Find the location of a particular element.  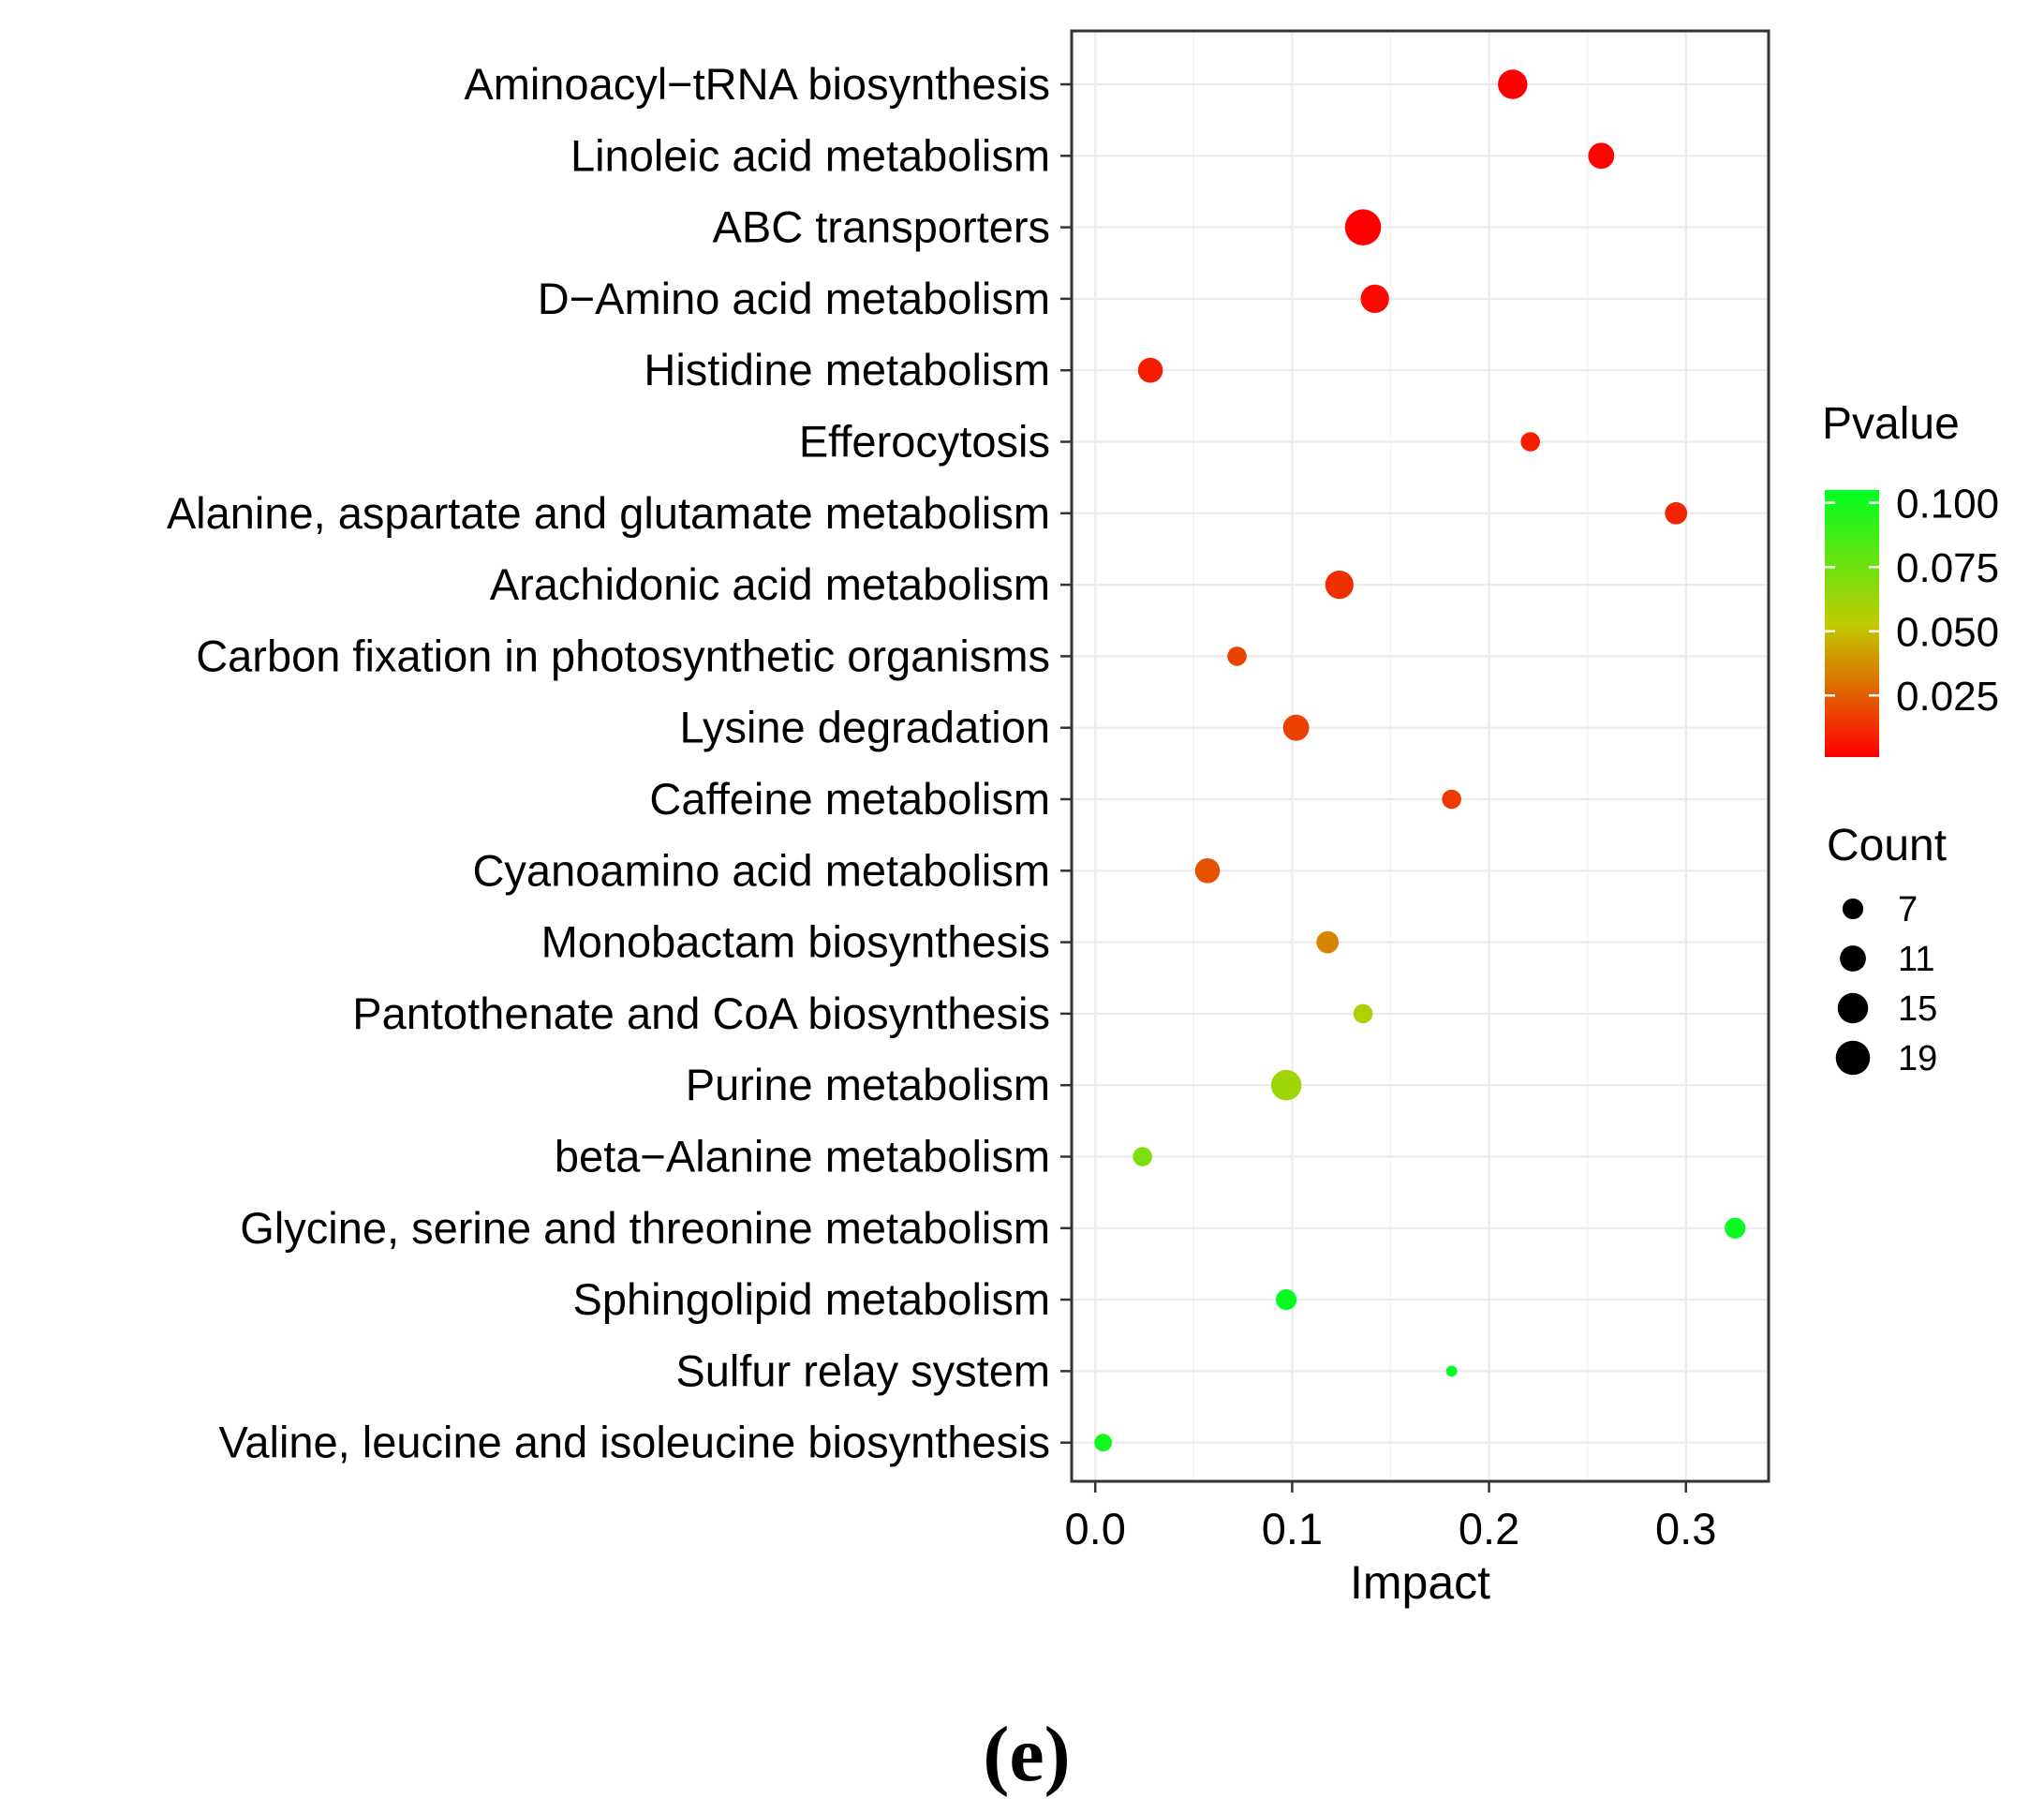

pvalue-legend-title: Pvalue is located at coordinates (1891, 424).